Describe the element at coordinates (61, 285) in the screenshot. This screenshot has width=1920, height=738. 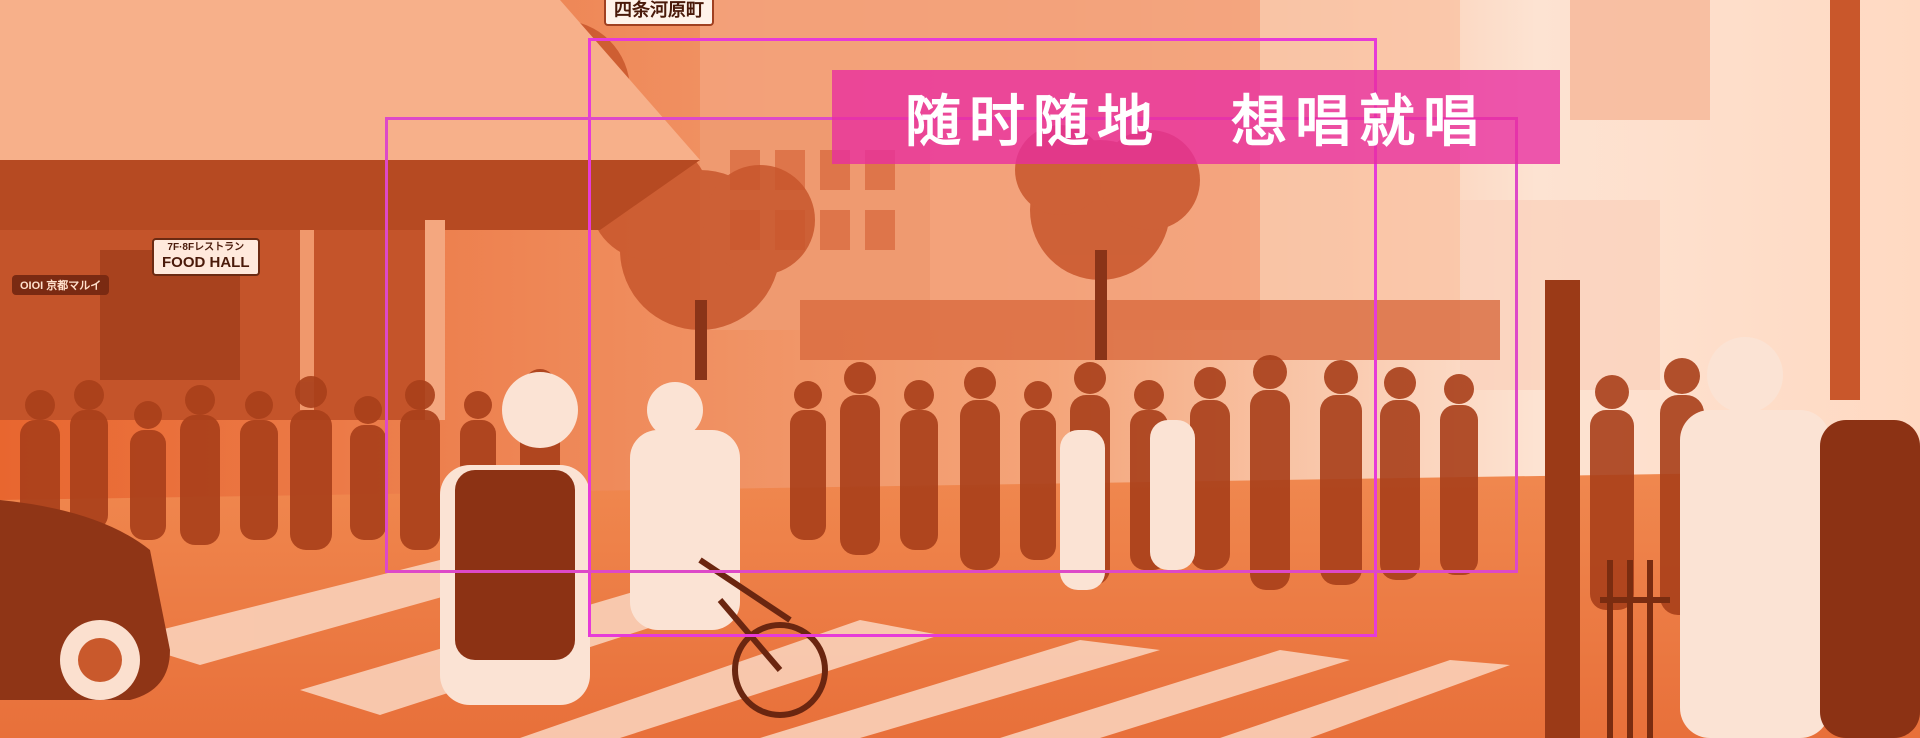
I see `store-sign: OIOI 京都マルイ` at that location.